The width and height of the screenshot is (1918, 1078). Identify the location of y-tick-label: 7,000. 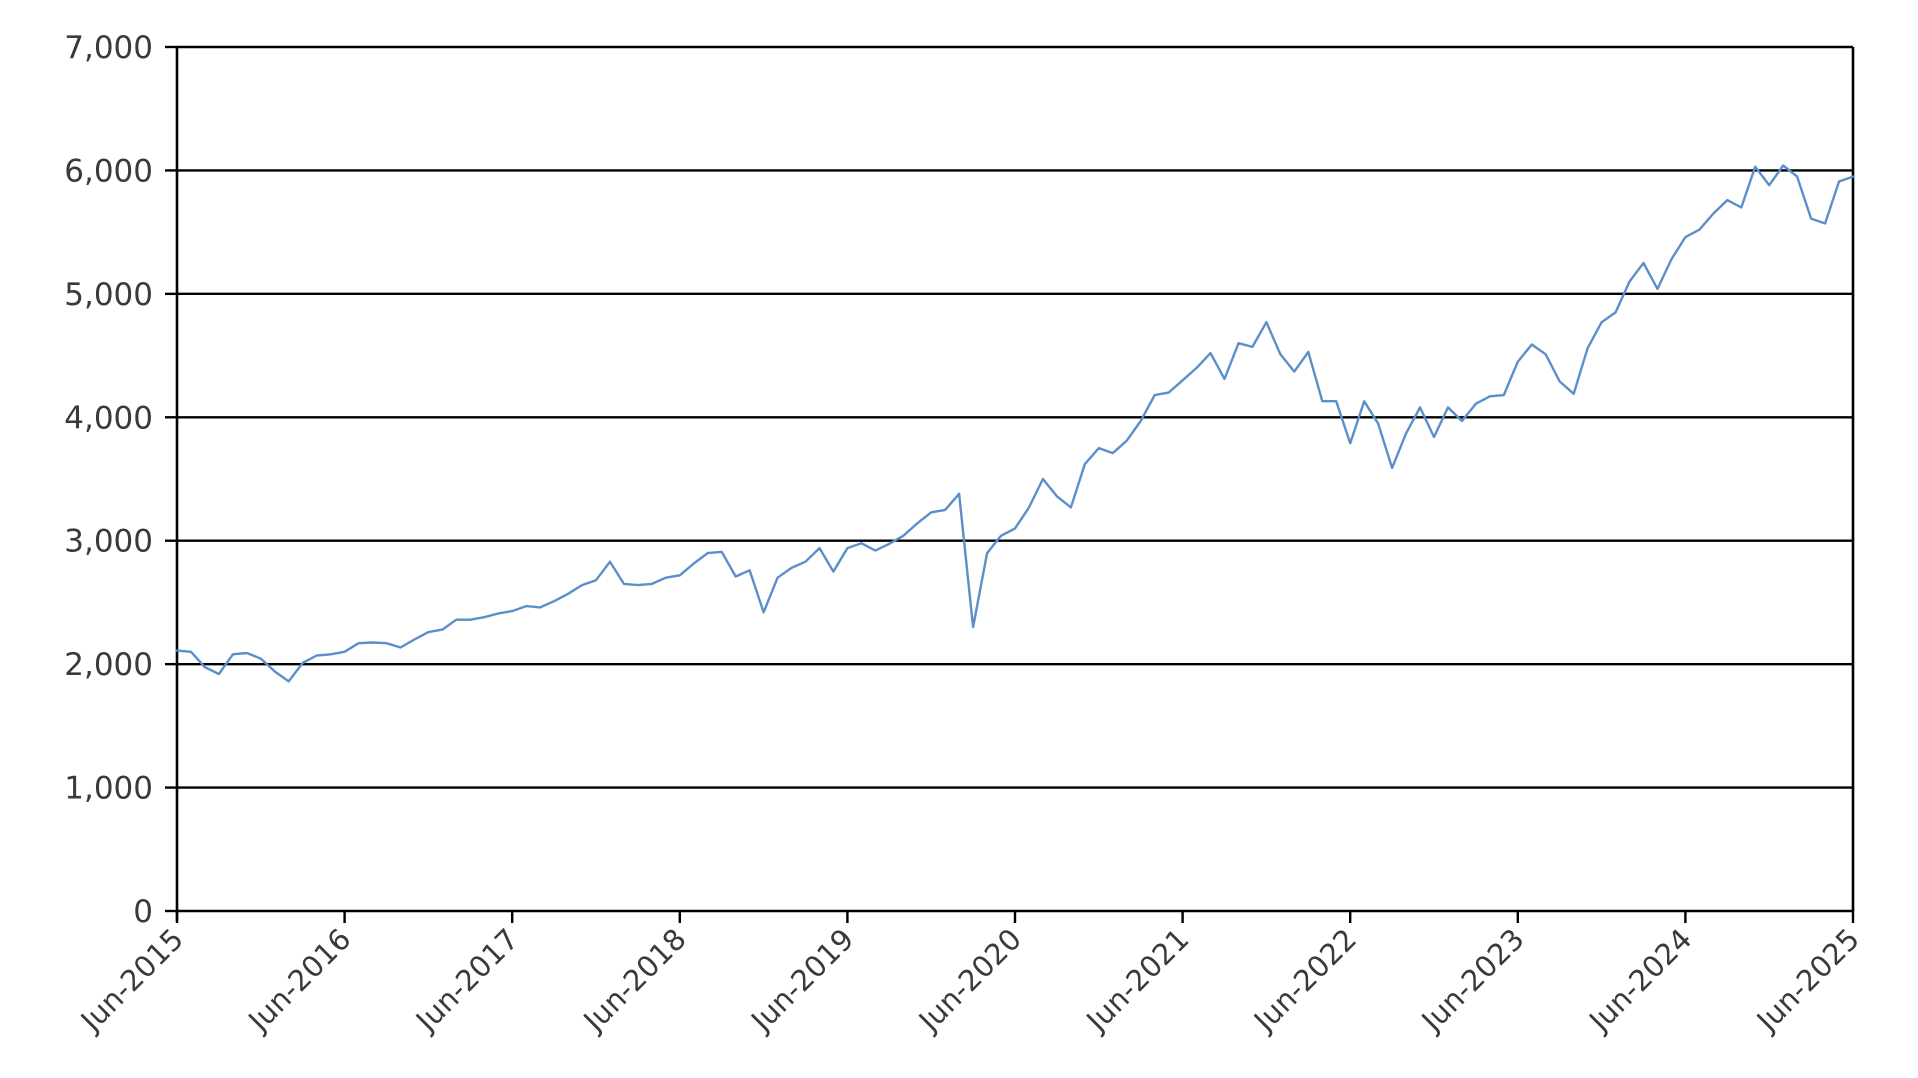
(108, 48).